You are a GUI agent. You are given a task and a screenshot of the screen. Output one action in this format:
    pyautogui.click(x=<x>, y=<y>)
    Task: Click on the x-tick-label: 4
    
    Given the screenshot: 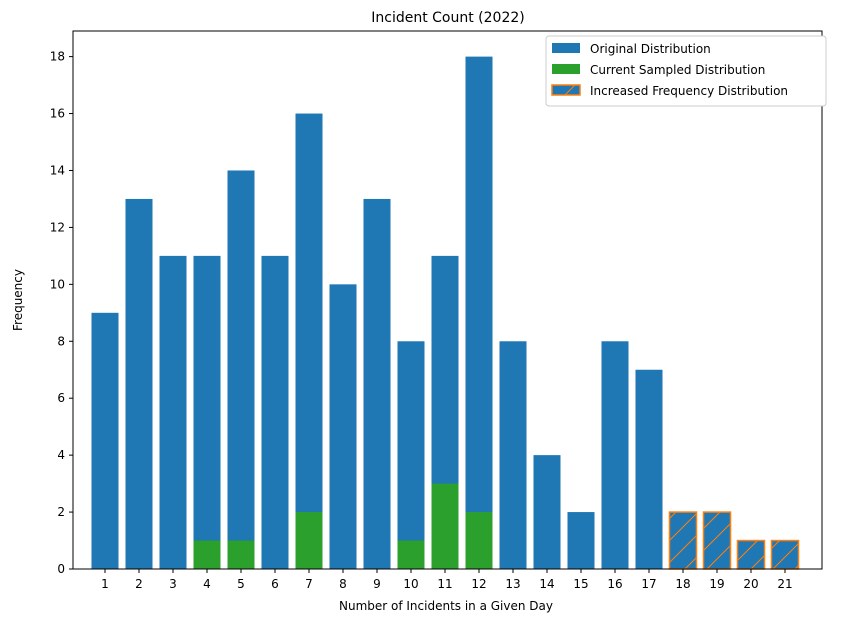 What is the action you would take?
    pyautogui.click(x=207, y=584)
    